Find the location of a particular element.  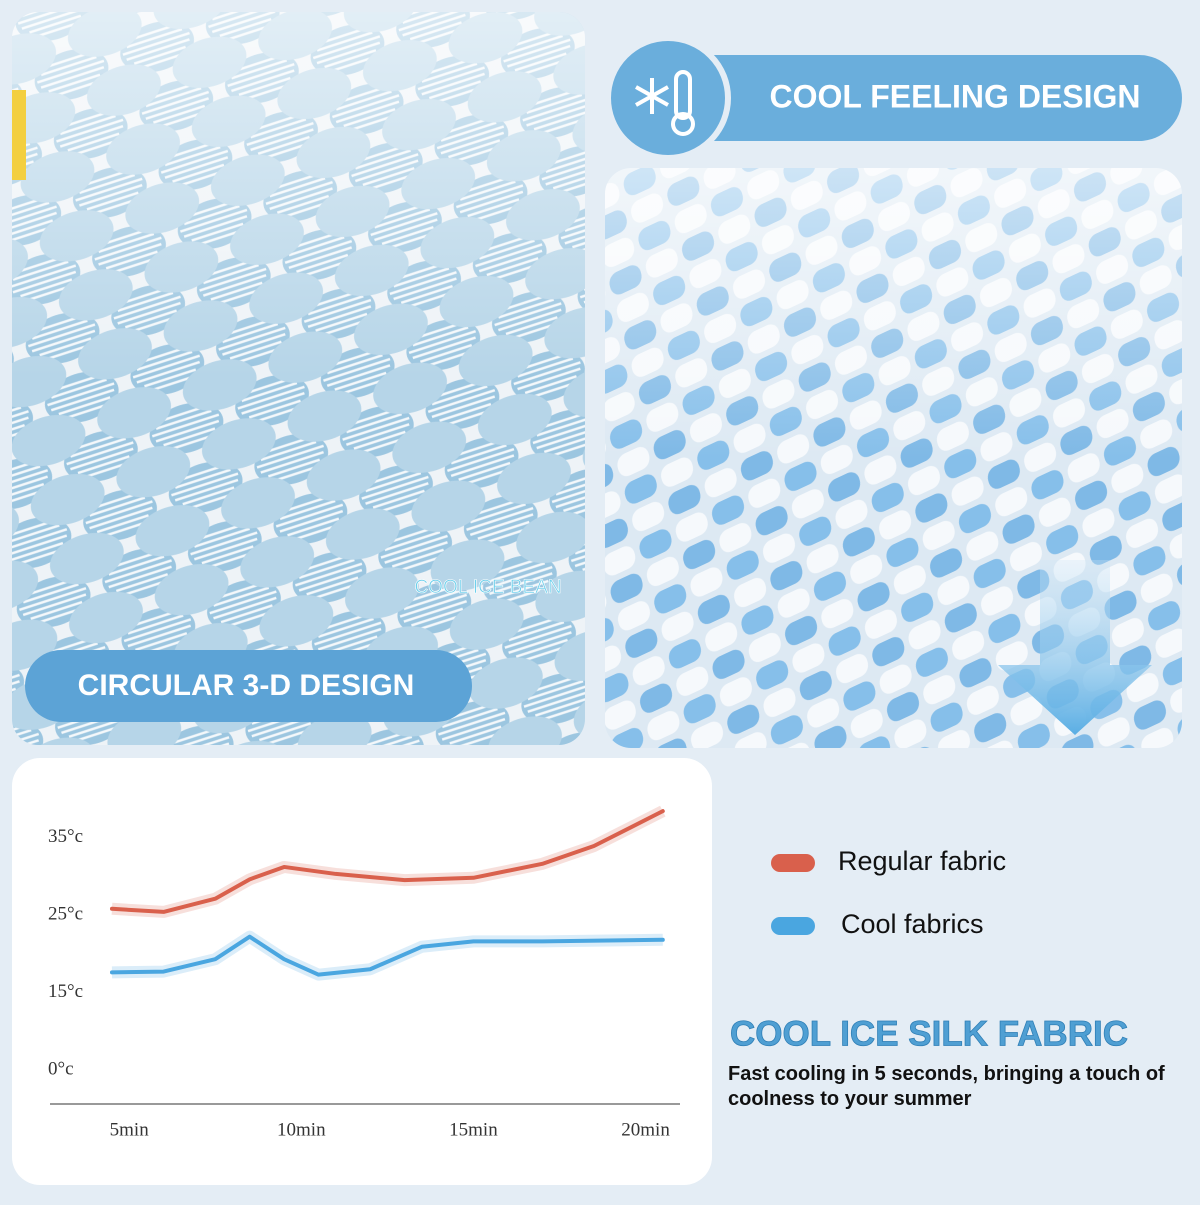

x-tick-label: 15min is located at coordinates (473, 1129).